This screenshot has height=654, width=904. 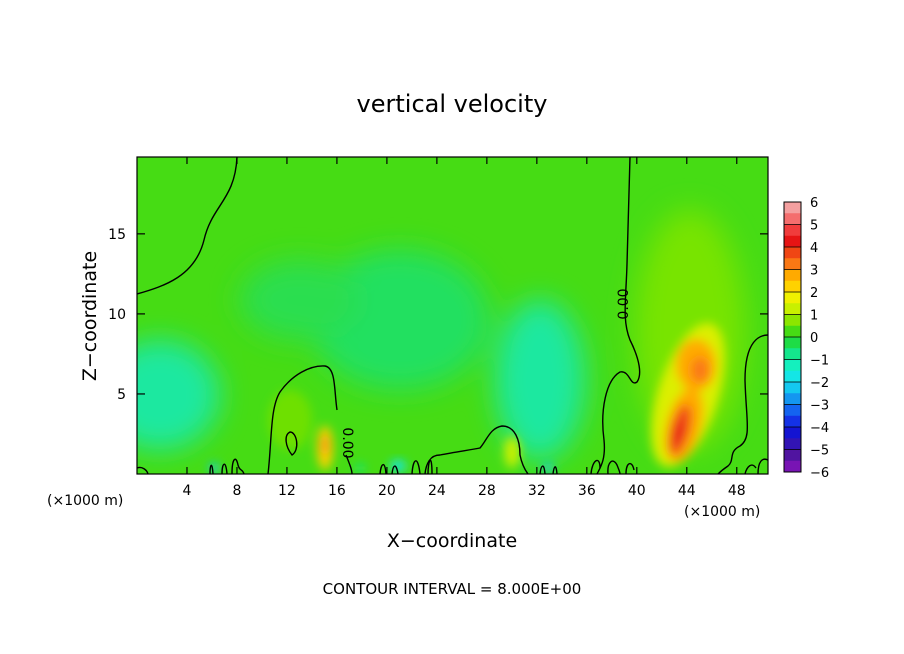 I want to click on chart-title: vertical velocity, so click(x=452, y=104).